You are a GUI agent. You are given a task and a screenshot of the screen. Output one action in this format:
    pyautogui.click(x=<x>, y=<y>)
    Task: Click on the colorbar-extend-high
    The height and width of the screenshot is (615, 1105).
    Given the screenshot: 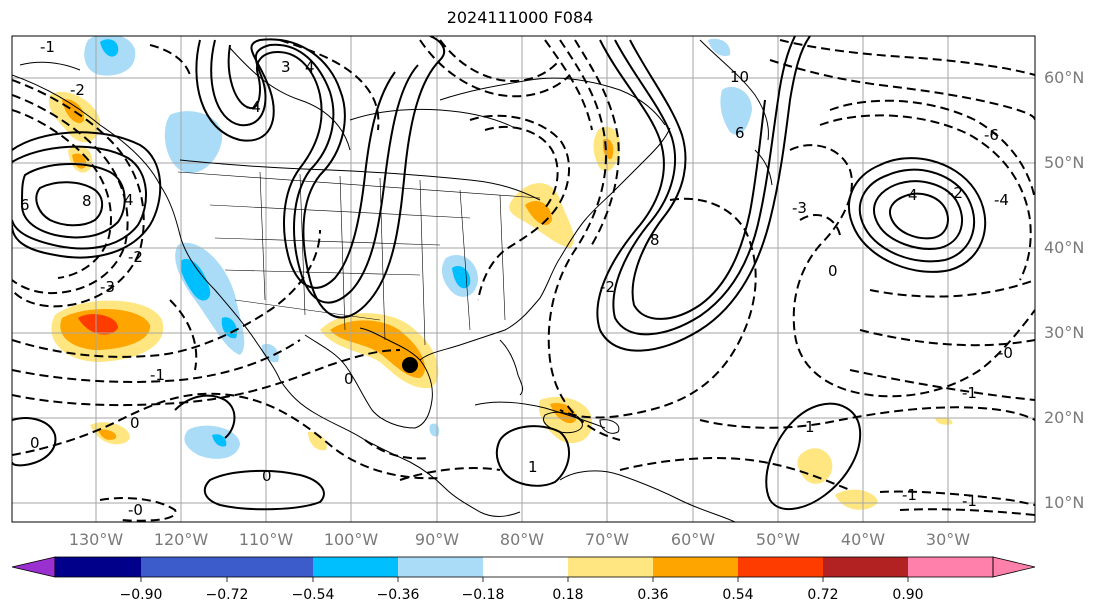 What is the action you would take?
    pyautogui.click(x=1014, y=567)
    